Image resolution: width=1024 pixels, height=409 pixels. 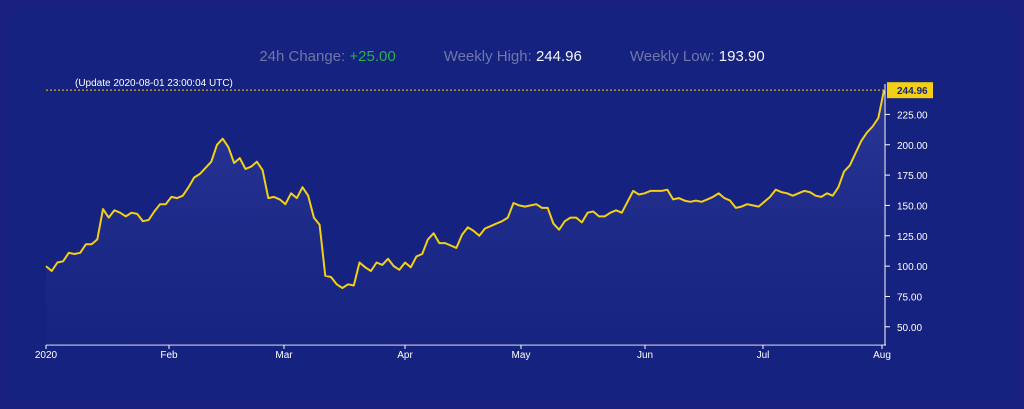 What do you see at coordinates (912, 146) in the screenshot?
I see `y-tick-label: 200.00` at bounding box center [912, 146].